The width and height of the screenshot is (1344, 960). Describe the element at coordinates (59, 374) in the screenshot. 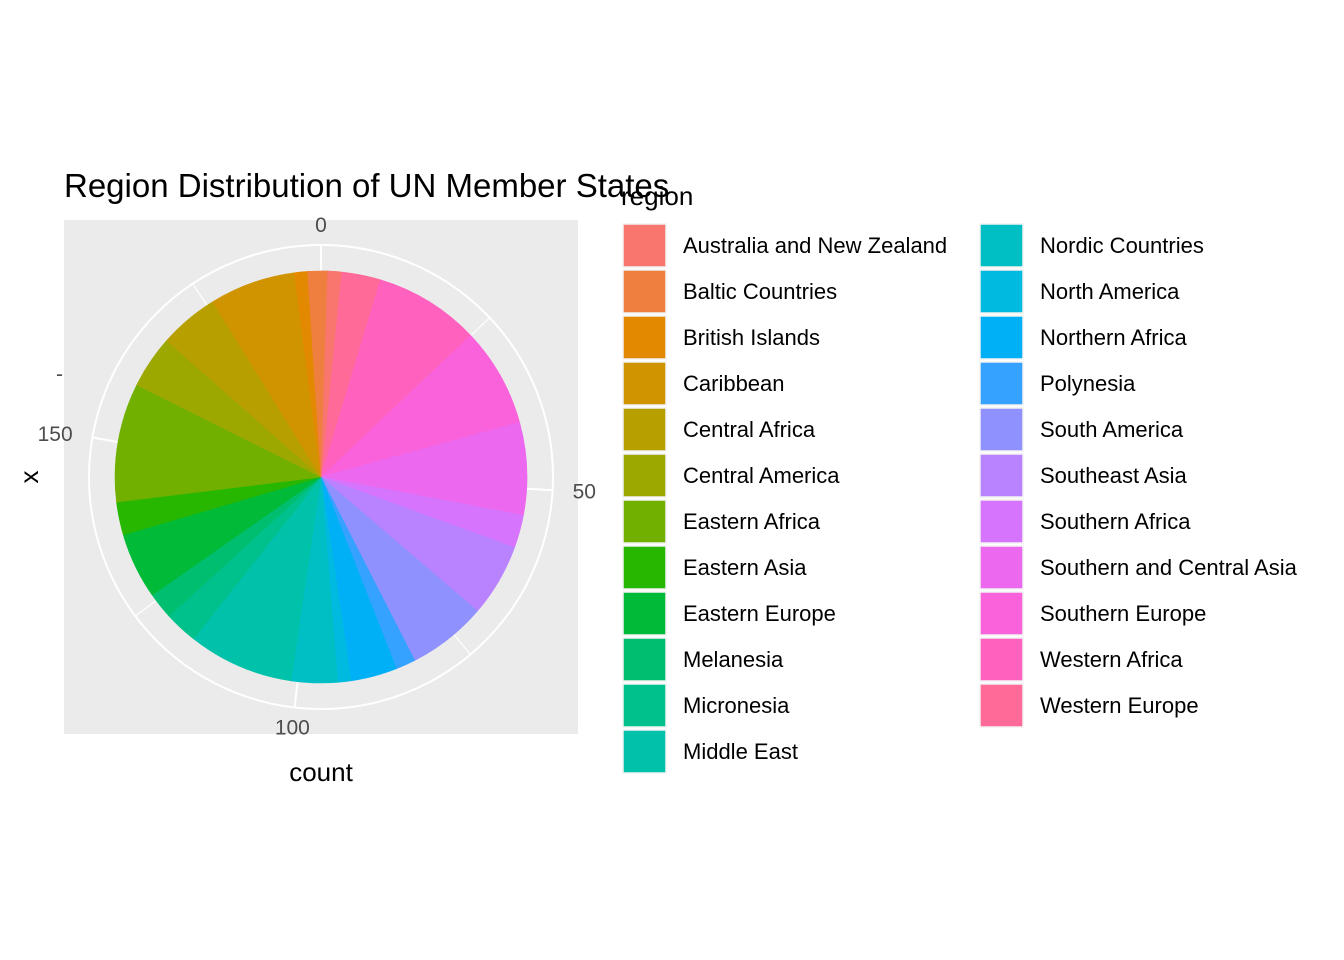

I see `y-tick-label: -` at that location.